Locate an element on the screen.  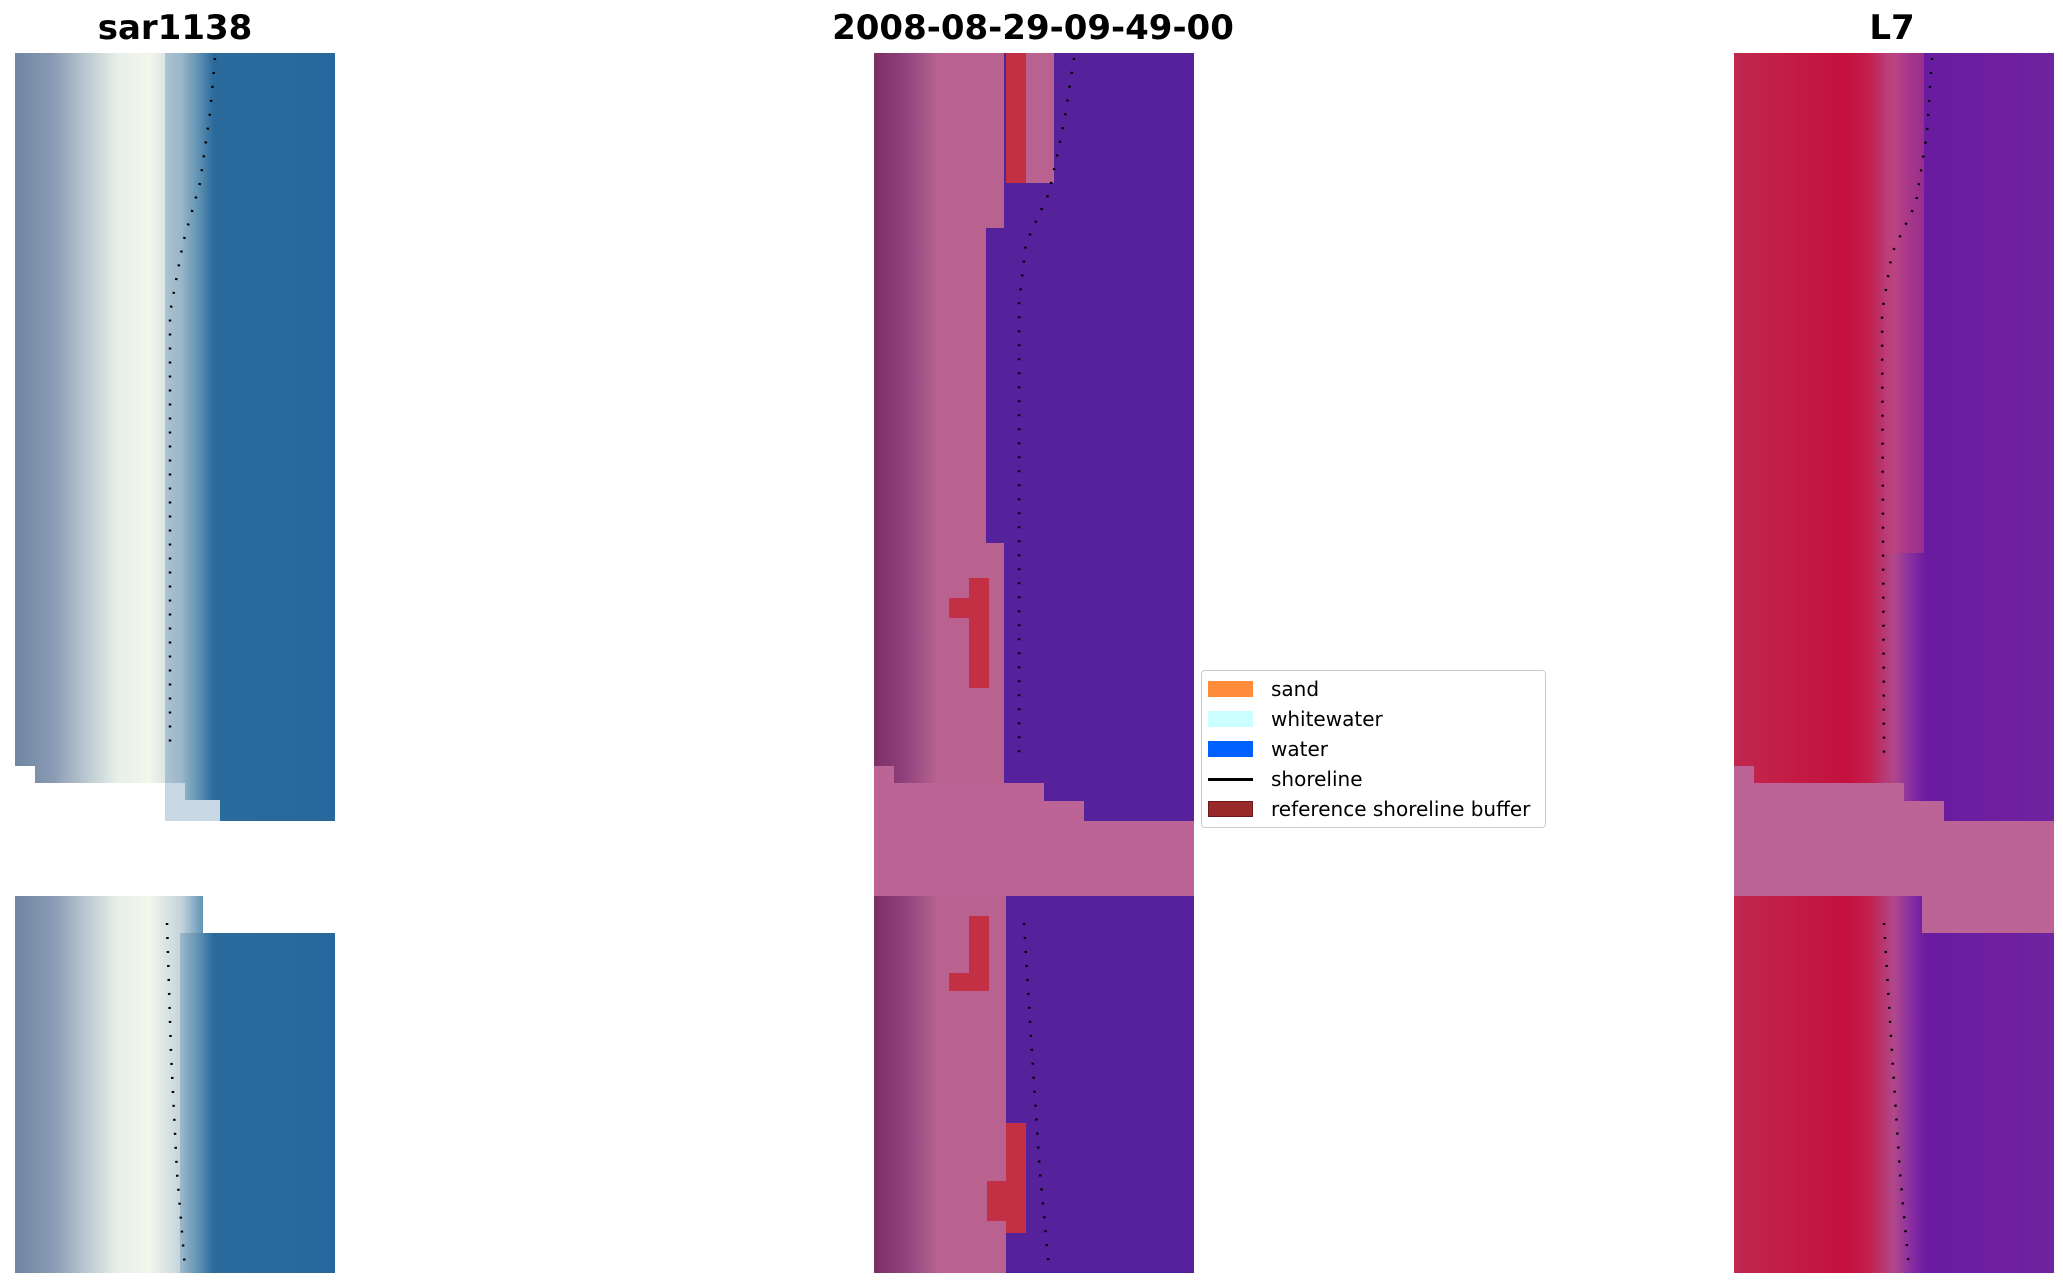
shoreline-swatch is located at coordinates (1230, 779).